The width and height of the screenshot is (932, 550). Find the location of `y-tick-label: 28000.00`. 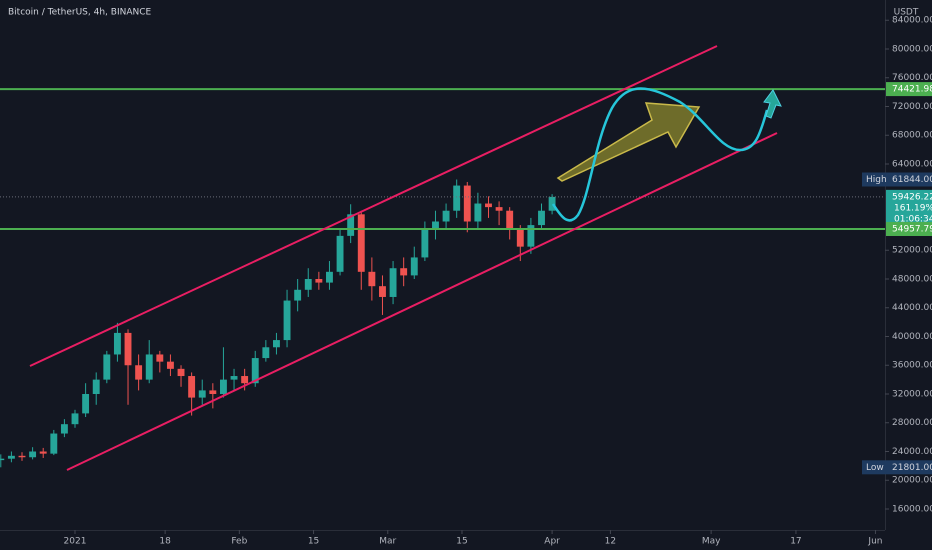

y-tick-label: 28000.00 is located at coordinates (912, 423).